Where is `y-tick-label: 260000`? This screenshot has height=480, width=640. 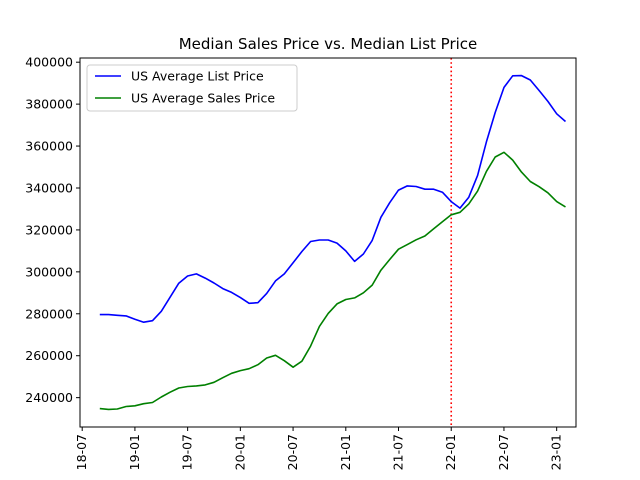
y-tick-label: 260000 is located at coordinates (49, 355).